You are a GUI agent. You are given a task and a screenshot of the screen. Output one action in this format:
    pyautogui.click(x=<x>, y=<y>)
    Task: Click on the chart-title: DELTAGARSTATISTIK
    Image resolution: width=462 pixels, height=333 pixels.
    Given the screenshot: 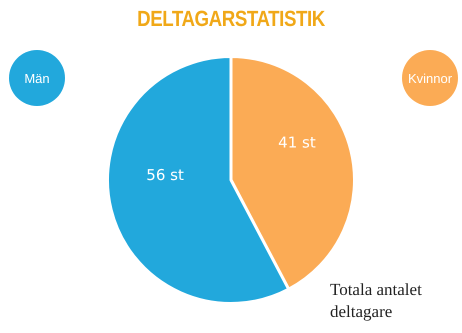 What is the action you would take?
    pyautogui.click(x=231, y=19)
    